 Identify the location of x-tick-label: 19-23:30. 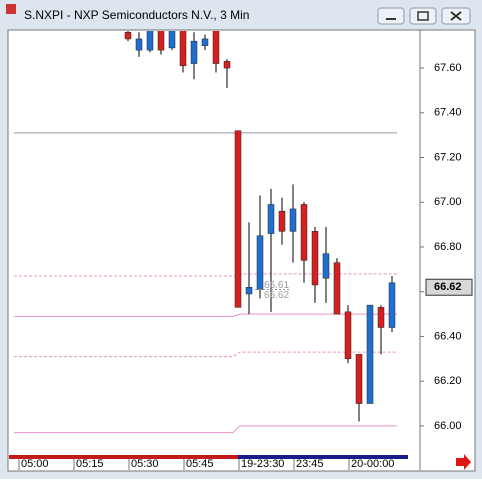
(262, 464).